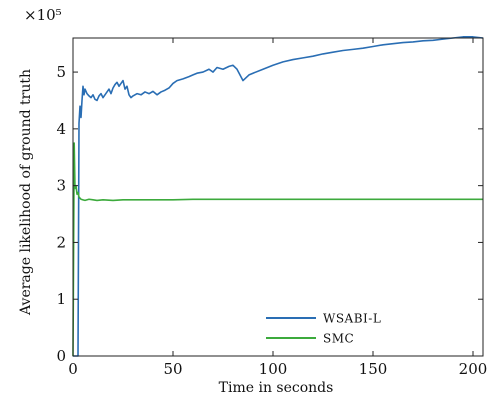 The width and height of the screenshot is (490, 404). Describe the element at coordinates (61, 129) in the screenshot. I see `y-tick-label: 4` at that location.